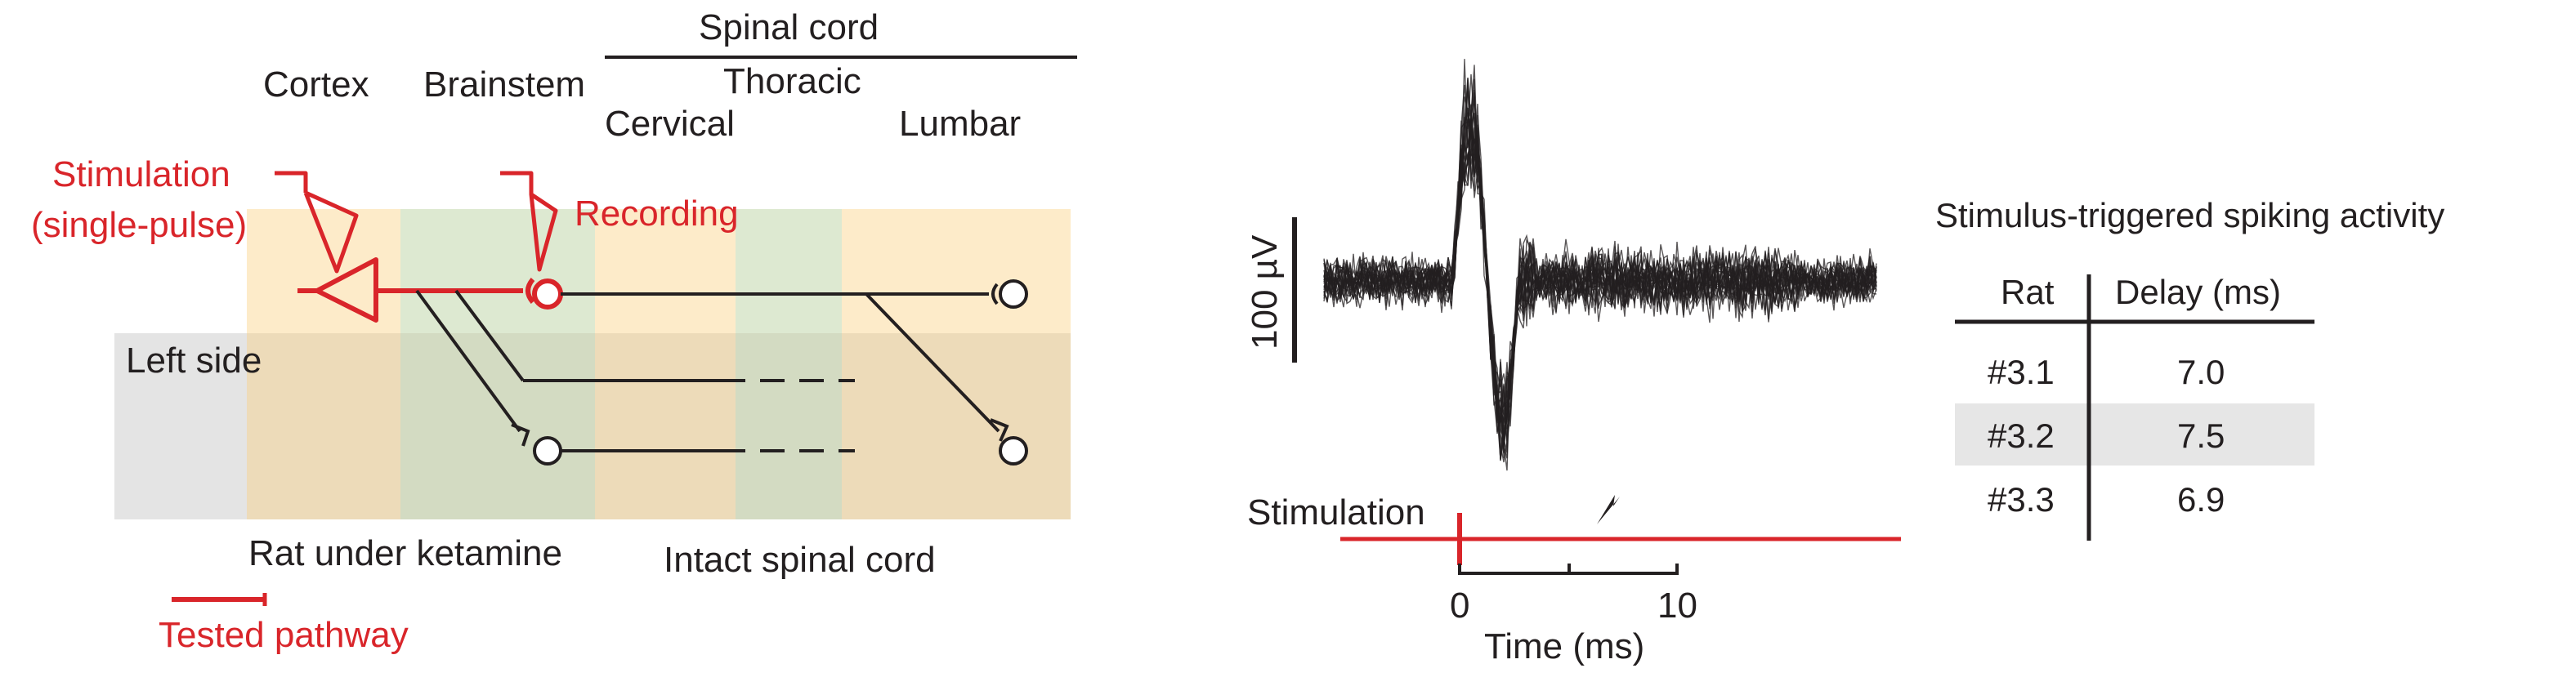 The width and height of the screenshot is (2576, 695). What do you see at coordinates (2201, 499) in the screenshot?
I see `table-cell-delay-3: 6.9` at bounding box center [2201, 499].